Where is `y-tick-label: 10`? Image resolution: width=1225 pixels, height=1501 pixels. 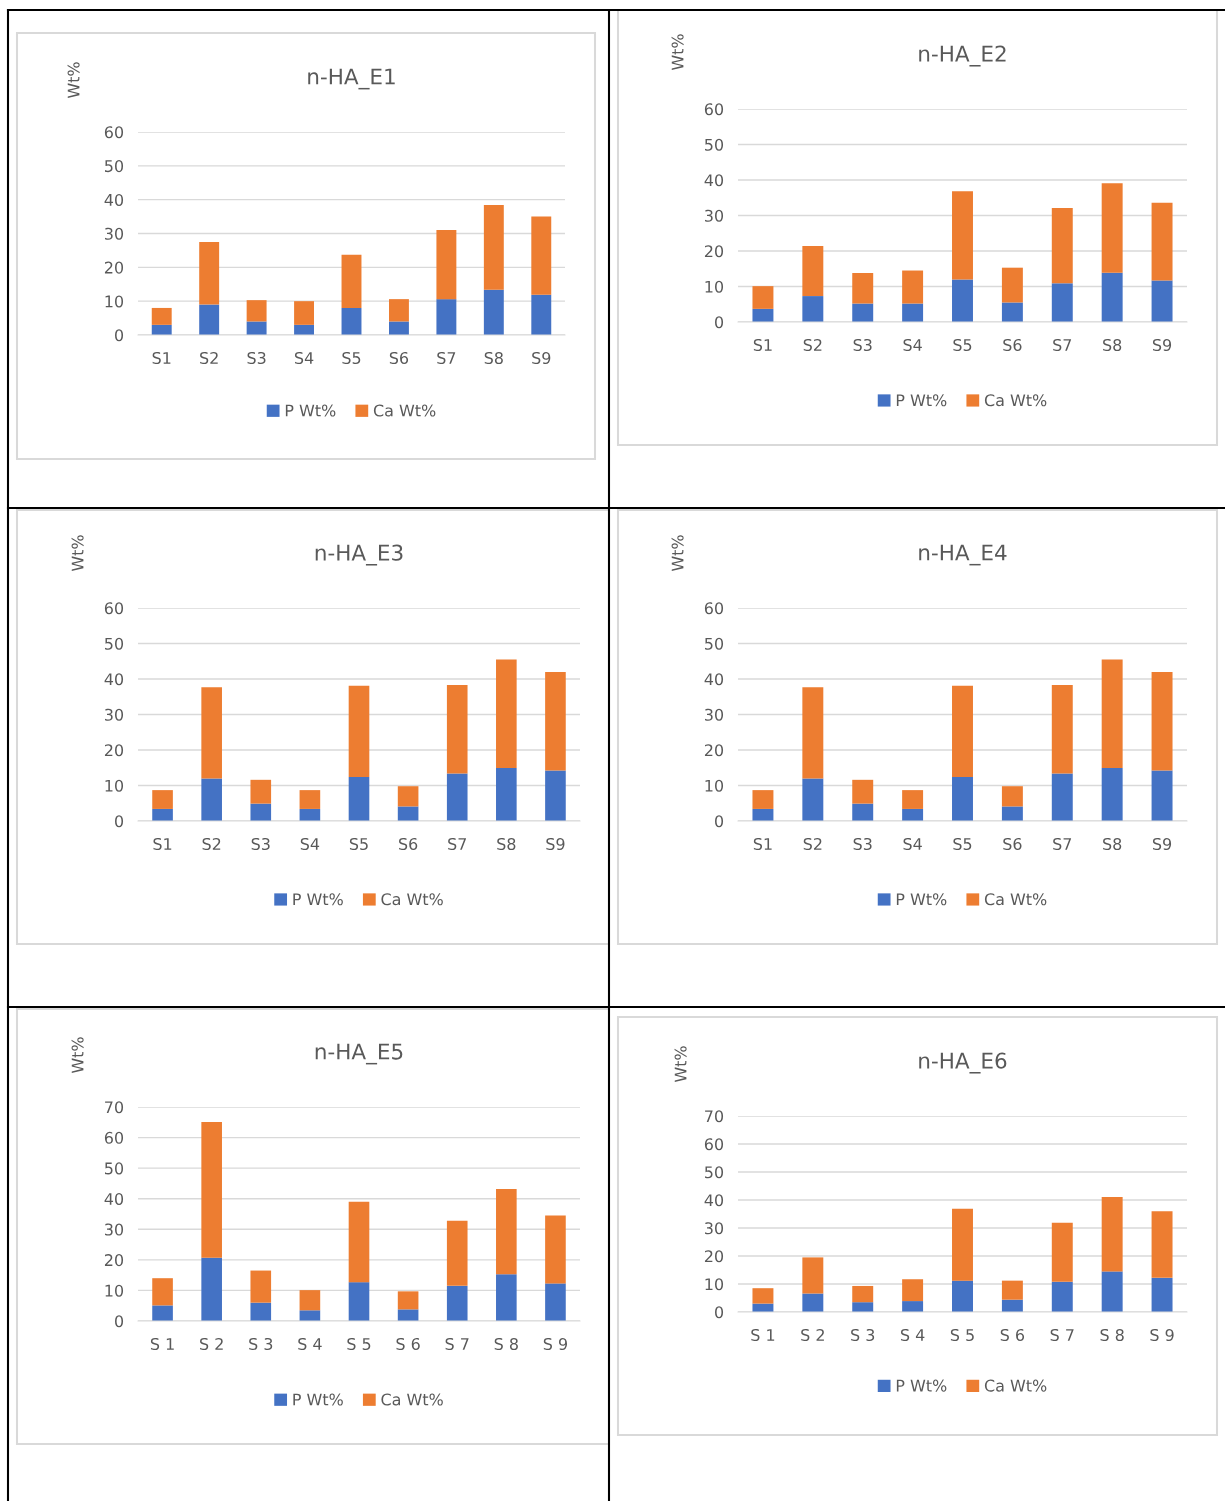 y-tick-label: 10 is located at coordinates (114, 1290).